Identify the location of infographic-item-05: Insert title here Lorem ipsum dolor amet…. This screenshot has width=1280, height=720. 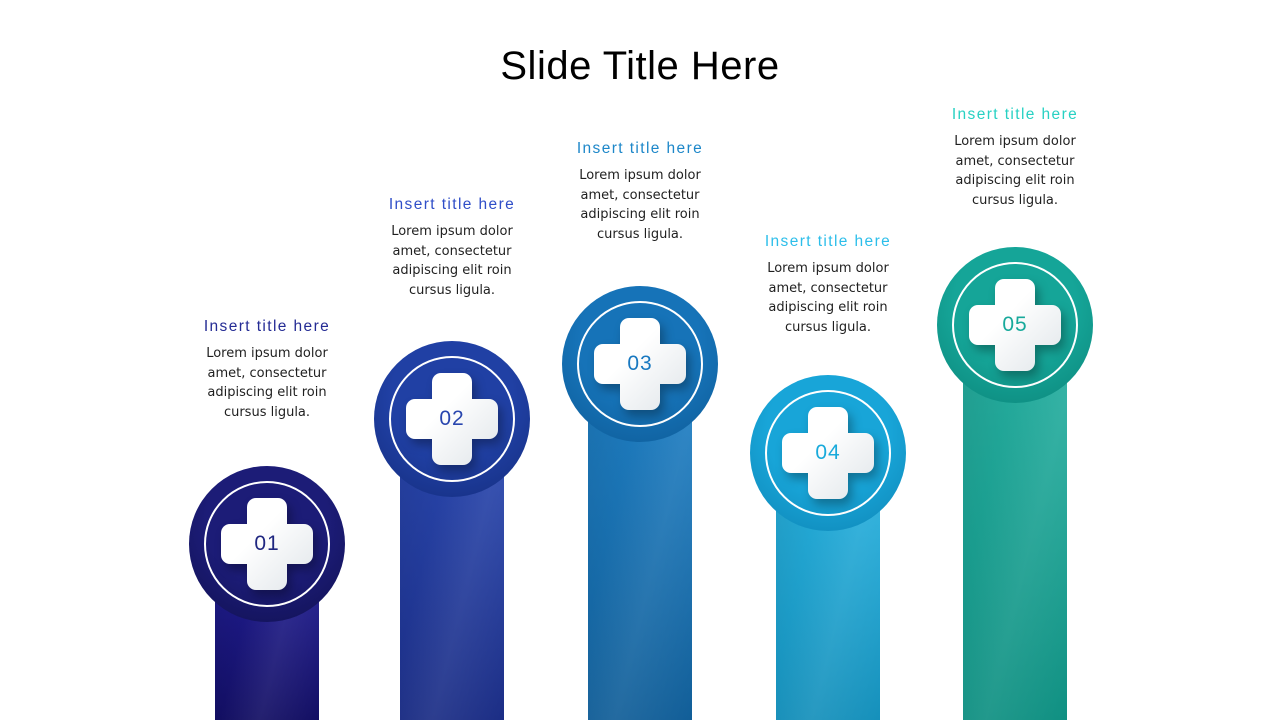
(1015, 360).